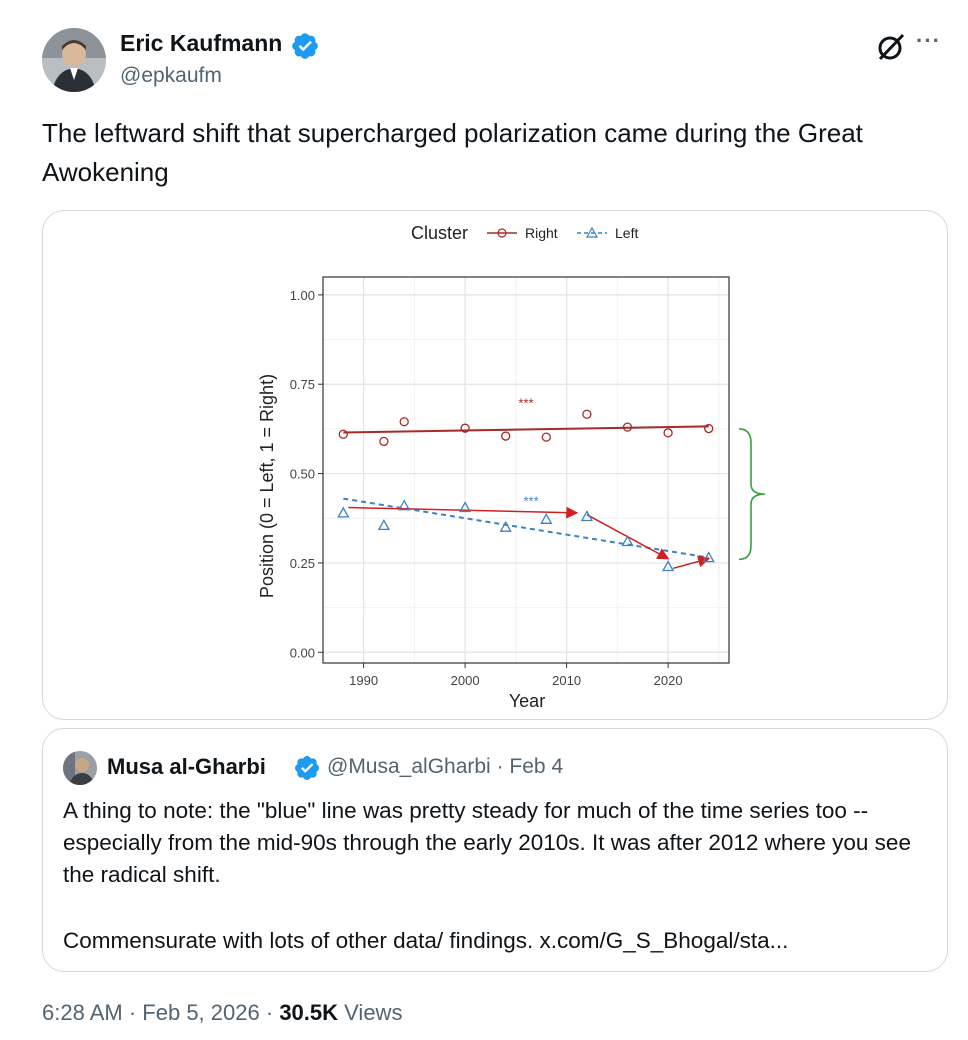  What do you see at coordinates (267, 486) in the screenshot?
I see `y-axis-label: Position (0 = Left, 1 = Right)` at bounding box center [267, 486].